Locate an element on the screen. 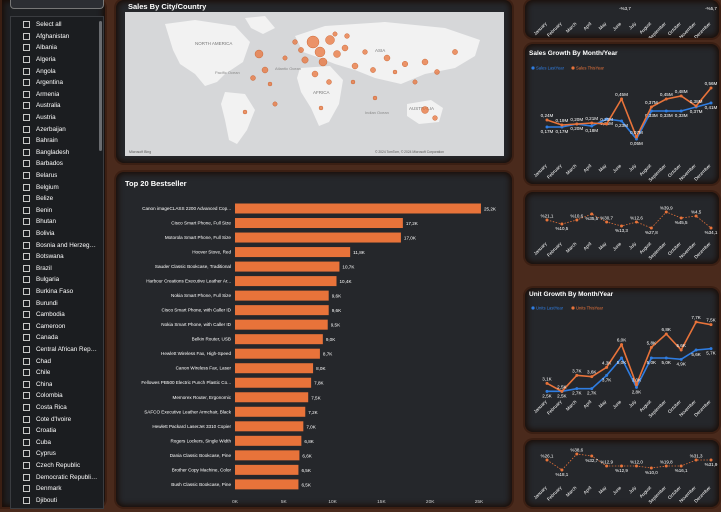  slicer-item: Bhutan is located at coordinates (55, 222).